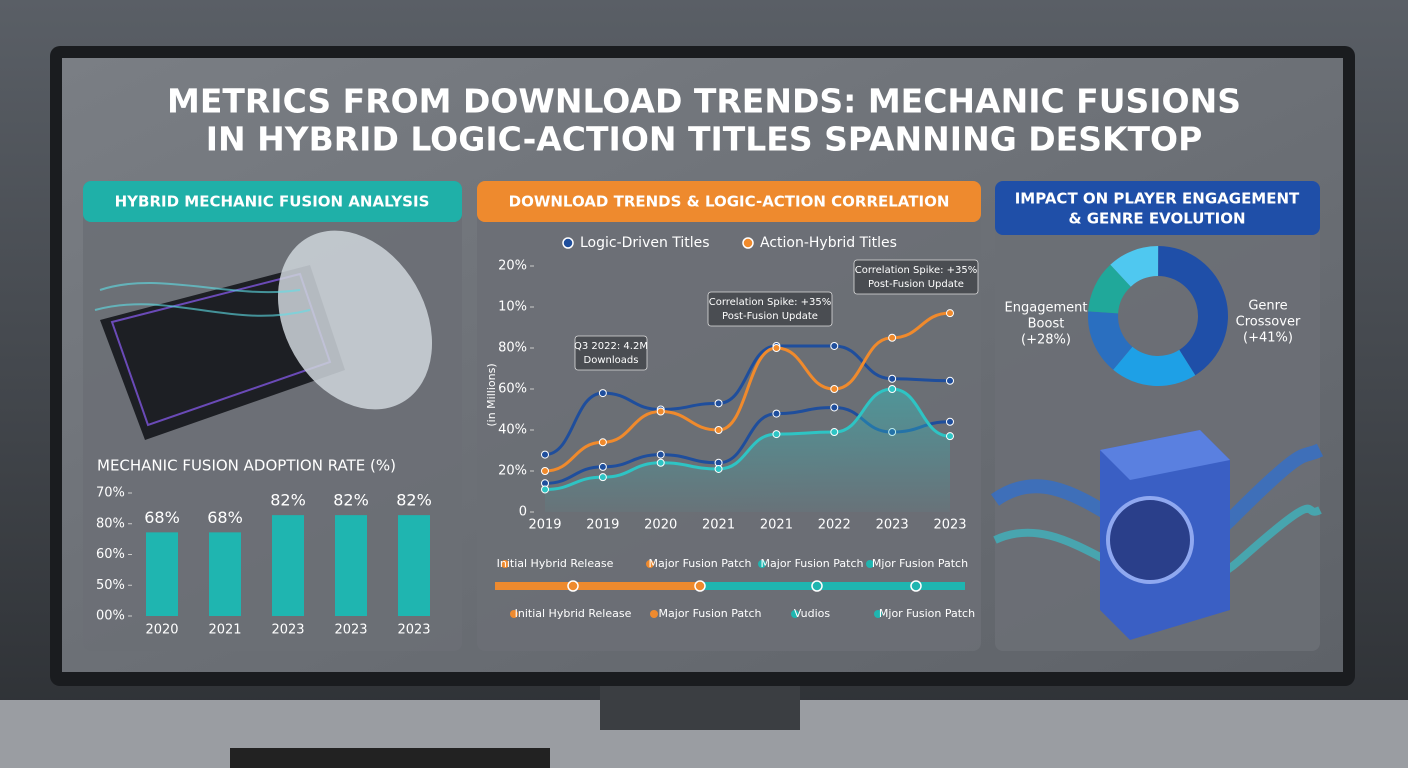  What do you see at coordinates (834, 525) in the screenshot?
I see `x-tick-label: 2022` at bounding box center [834, 525].